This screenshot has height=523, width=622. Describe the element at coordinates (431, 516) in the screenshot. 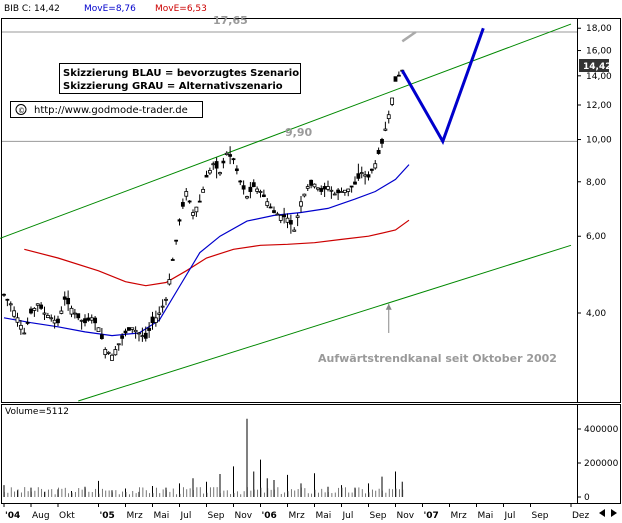

I see `time-tick-label: '07` at that location.